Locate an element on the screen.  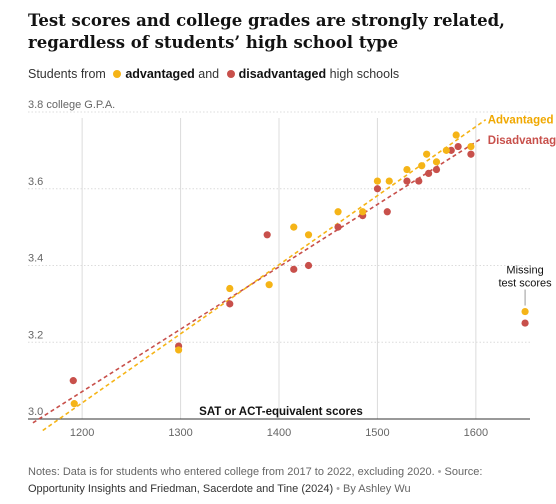
trend-label-advantaged: Advantaged is located at coordinates (521, 121).